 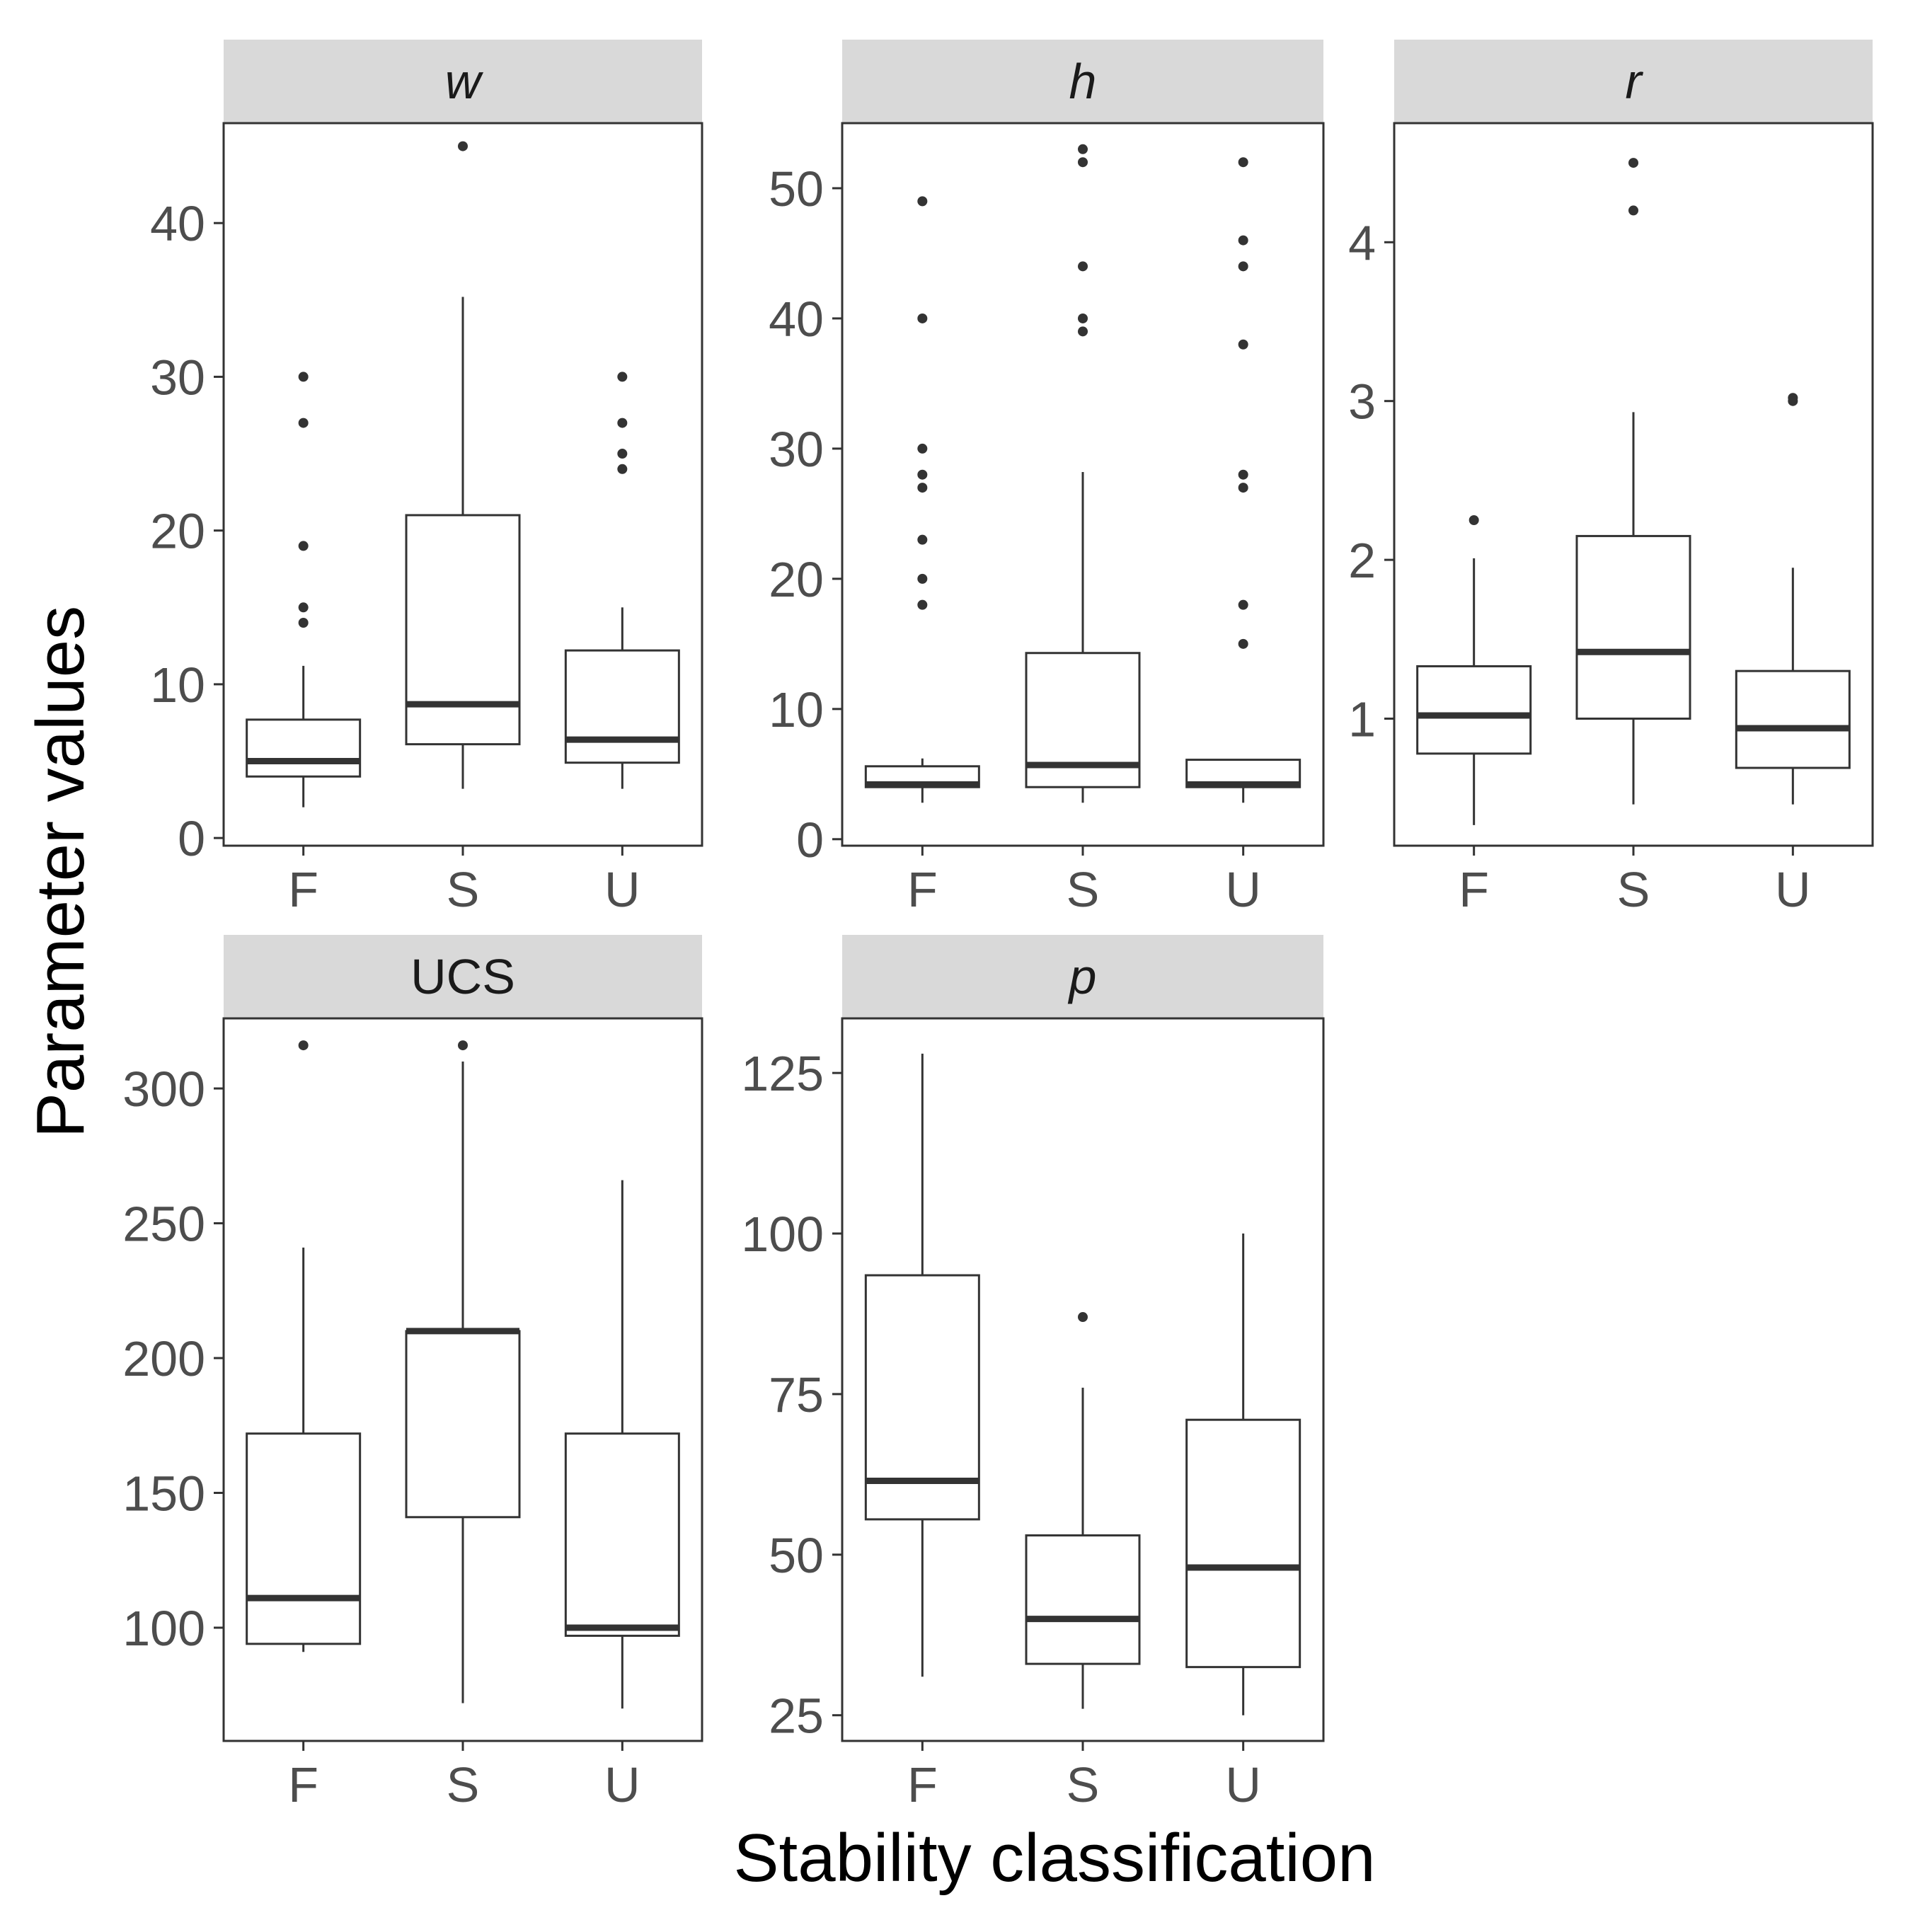 I want to click on facet-strip-label: UCS, so click(x=462, y=977).